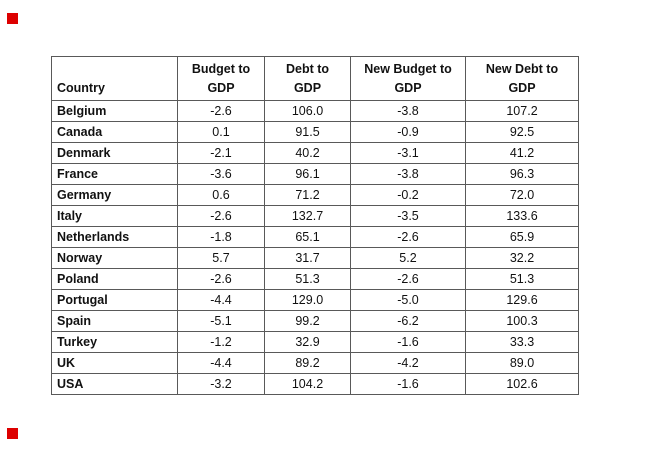 The width and height of the screenshot is (660, 466). What do you see at coordinates (221, 237) in the screenshot?
I see `value-cell: -1.8` at bounding box center [221, 237].